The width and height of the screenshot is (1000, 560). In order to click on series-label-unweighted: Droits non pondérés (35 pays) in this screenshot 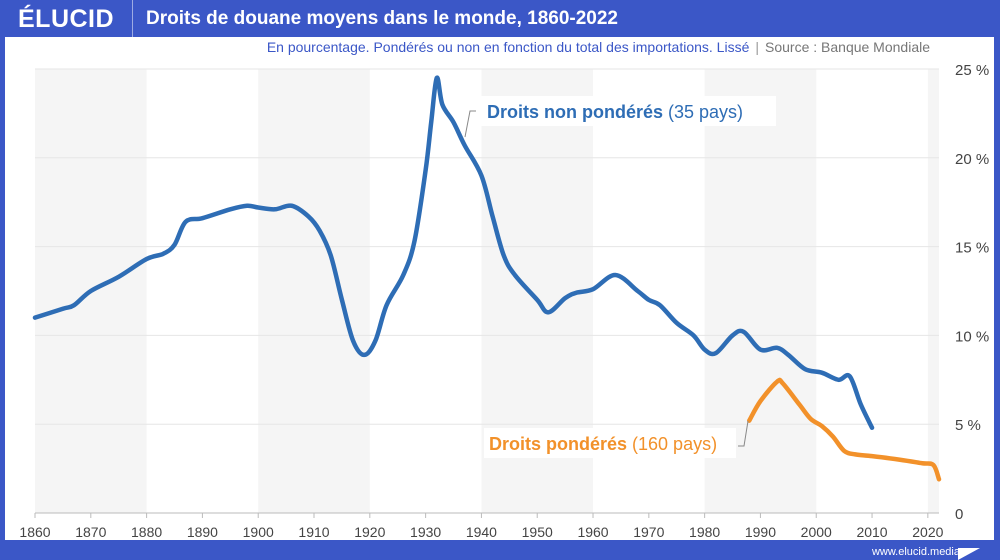, I will do `click(615, 112)`.